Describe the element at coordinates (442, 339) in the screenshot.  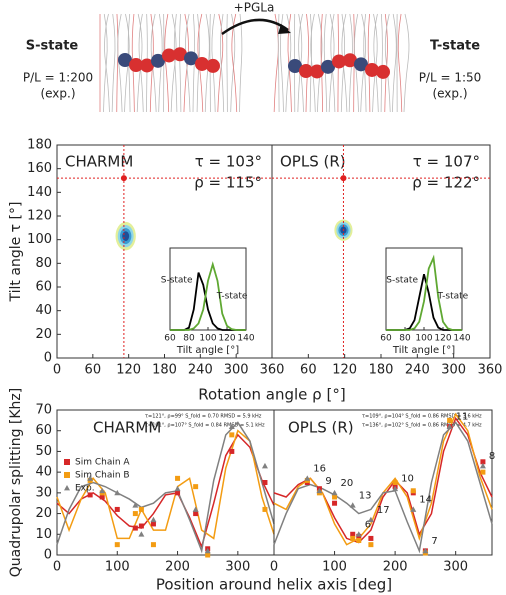
I see `inset-tick-label: 120` at that location.